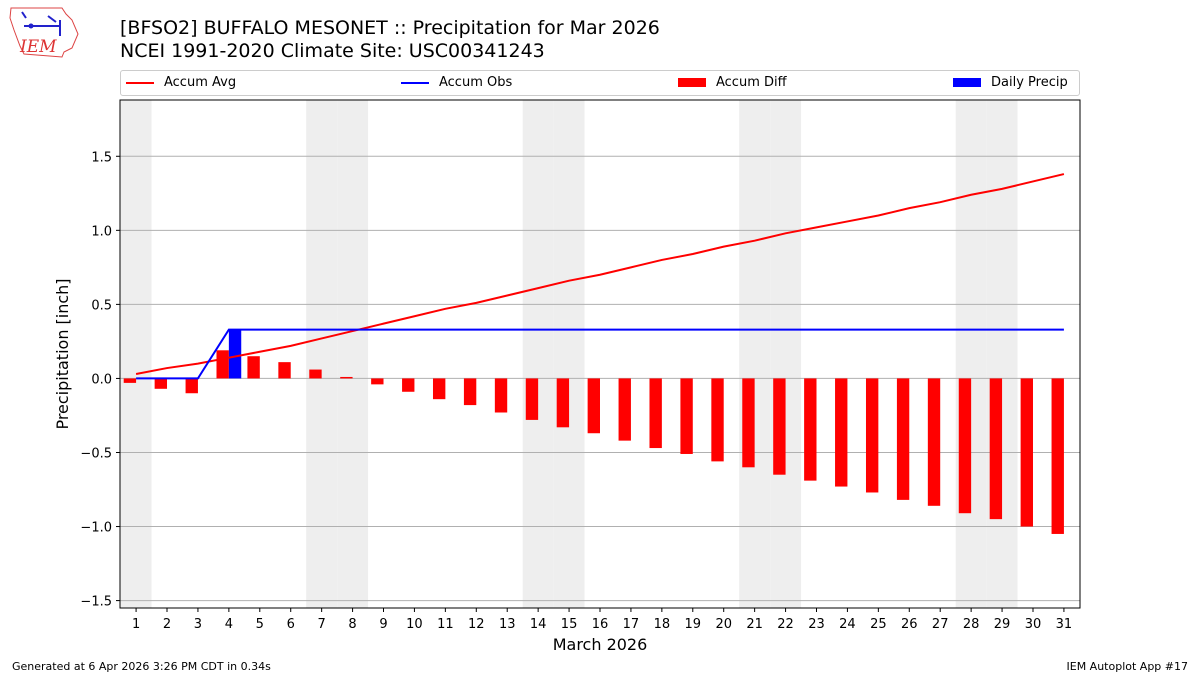 This screenshot has height=675, width=1200. I want to click on x-tick-label: 11, so click(445, 624).